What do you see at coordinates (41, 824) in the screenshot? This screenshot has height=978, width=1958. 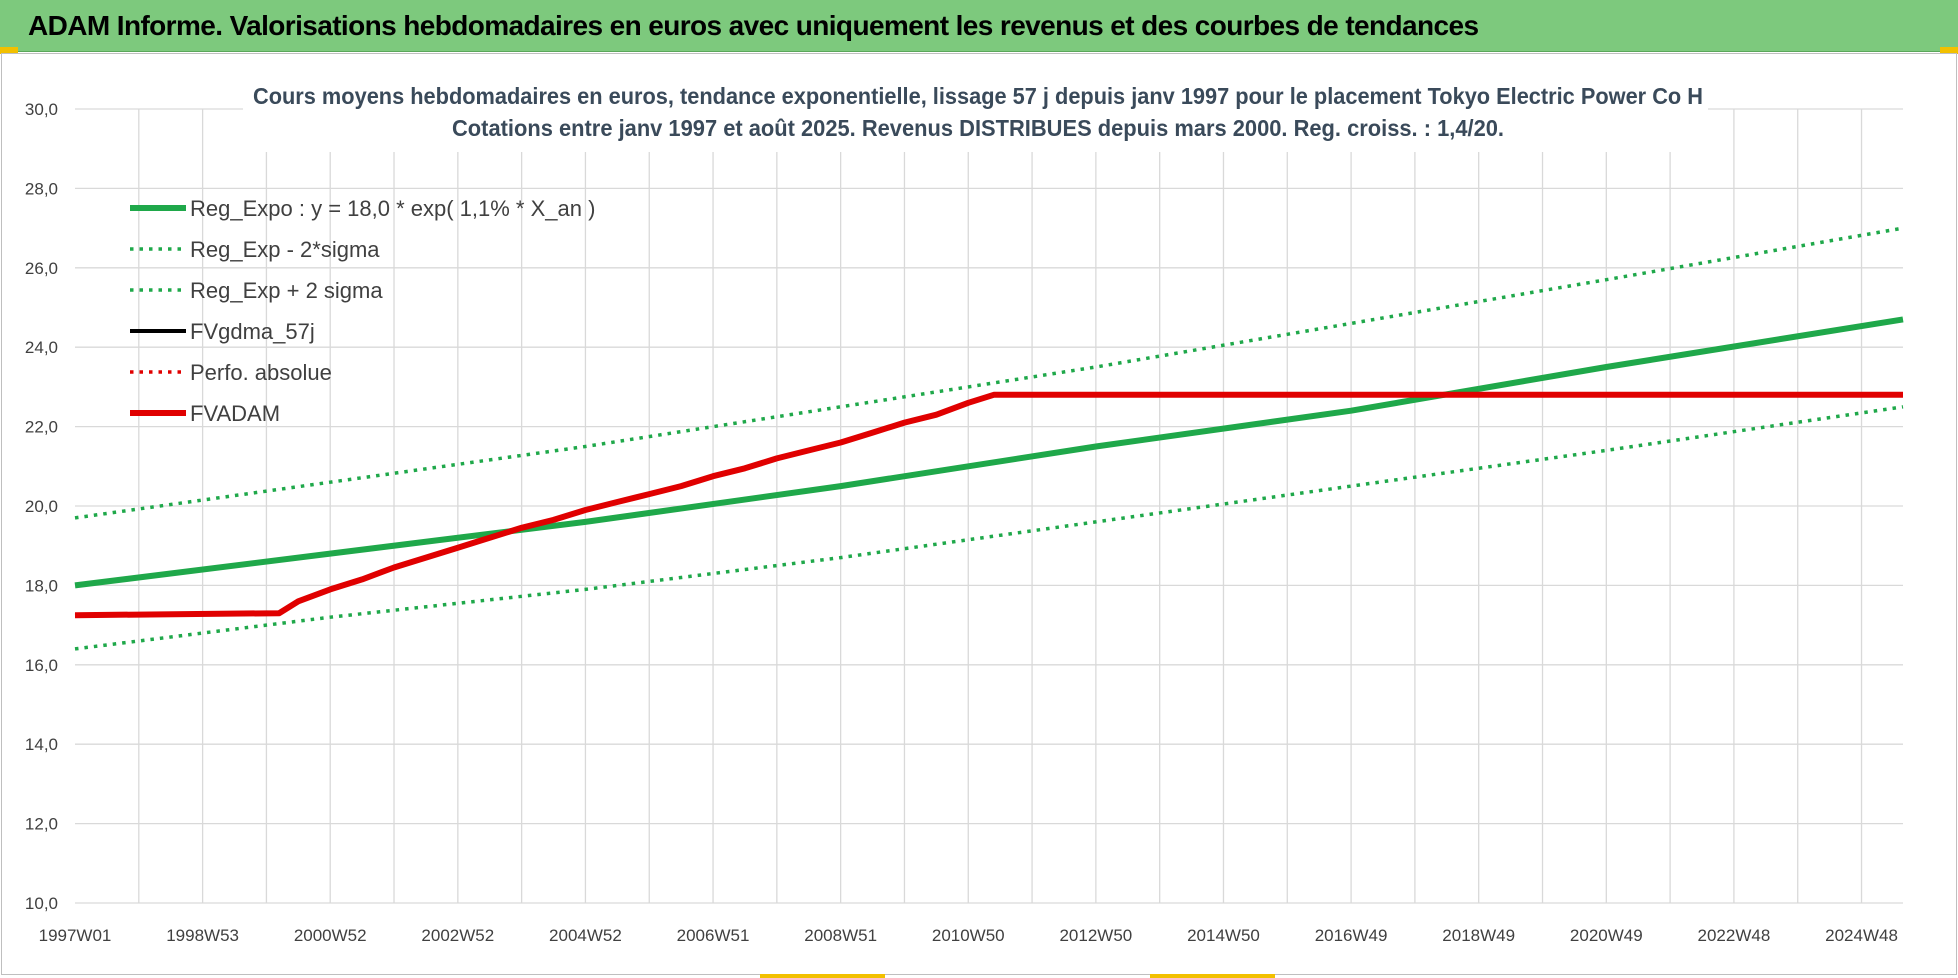 I see `y-tick-label: 12,0` at bounding box center [41, 824].